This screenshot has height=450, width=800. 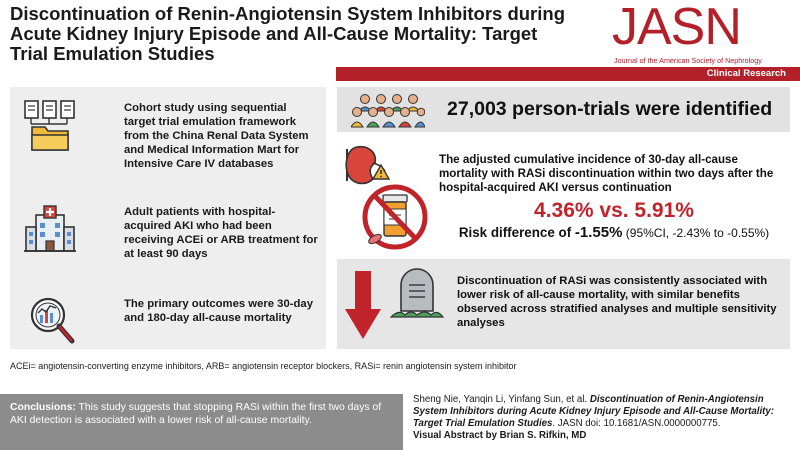 What do you see at coordinates (500, 435) in the screenshot?
I see `visual-abstract-credit: Visual Abstract by Brian S. Rifkin, MD` at bounding box center [500, 435].